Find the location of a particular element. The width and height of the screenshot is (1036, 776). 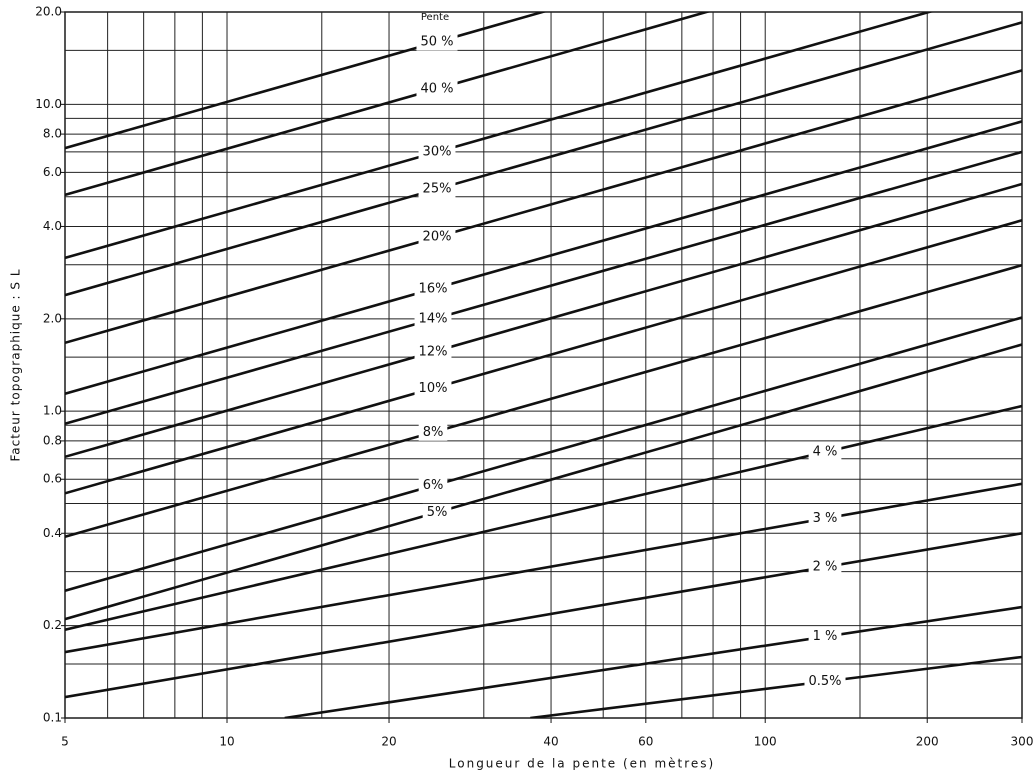

series-label: 14% is located at coordinates (433, 319).